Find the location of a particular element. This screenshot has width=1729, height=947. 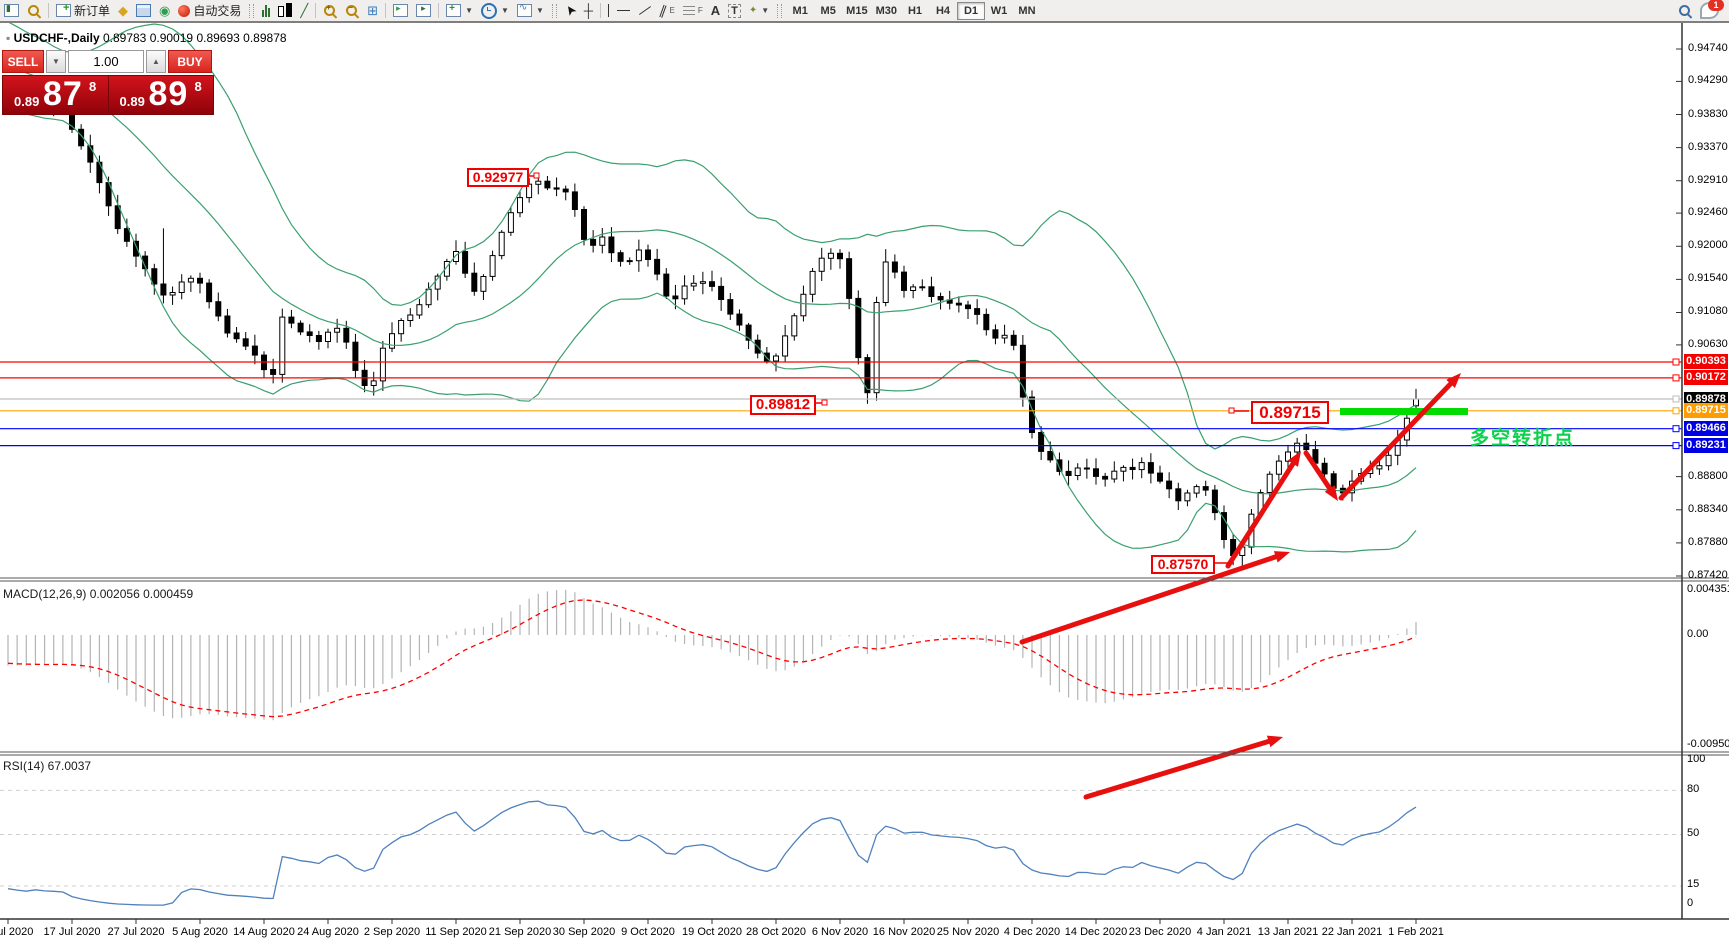

depth-button: ◆ is located at coordinates (123, 10).